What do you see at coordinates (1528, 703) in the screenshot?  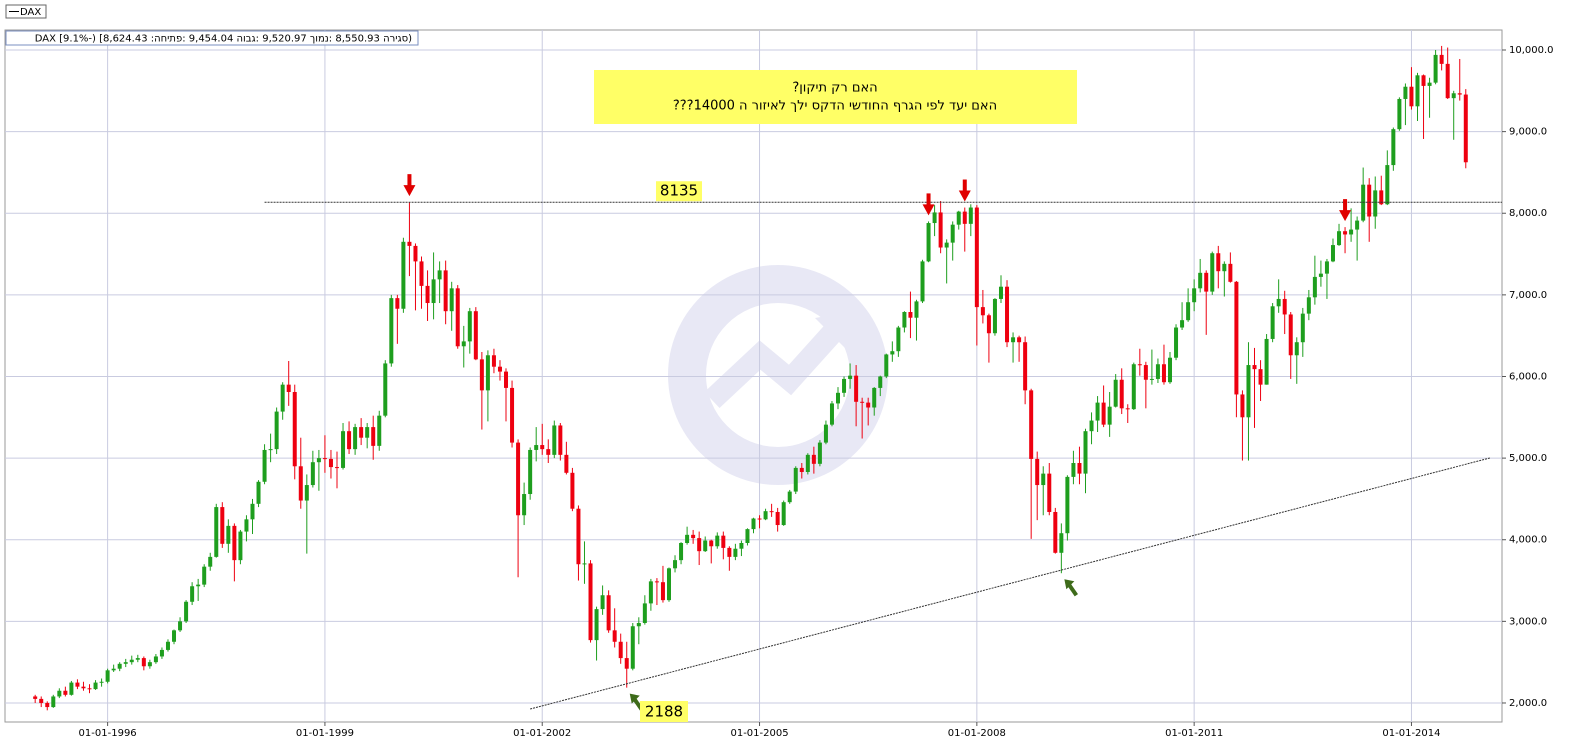 I see `y-tick-label: 2,000.0` at bounding box center [1528, 703].